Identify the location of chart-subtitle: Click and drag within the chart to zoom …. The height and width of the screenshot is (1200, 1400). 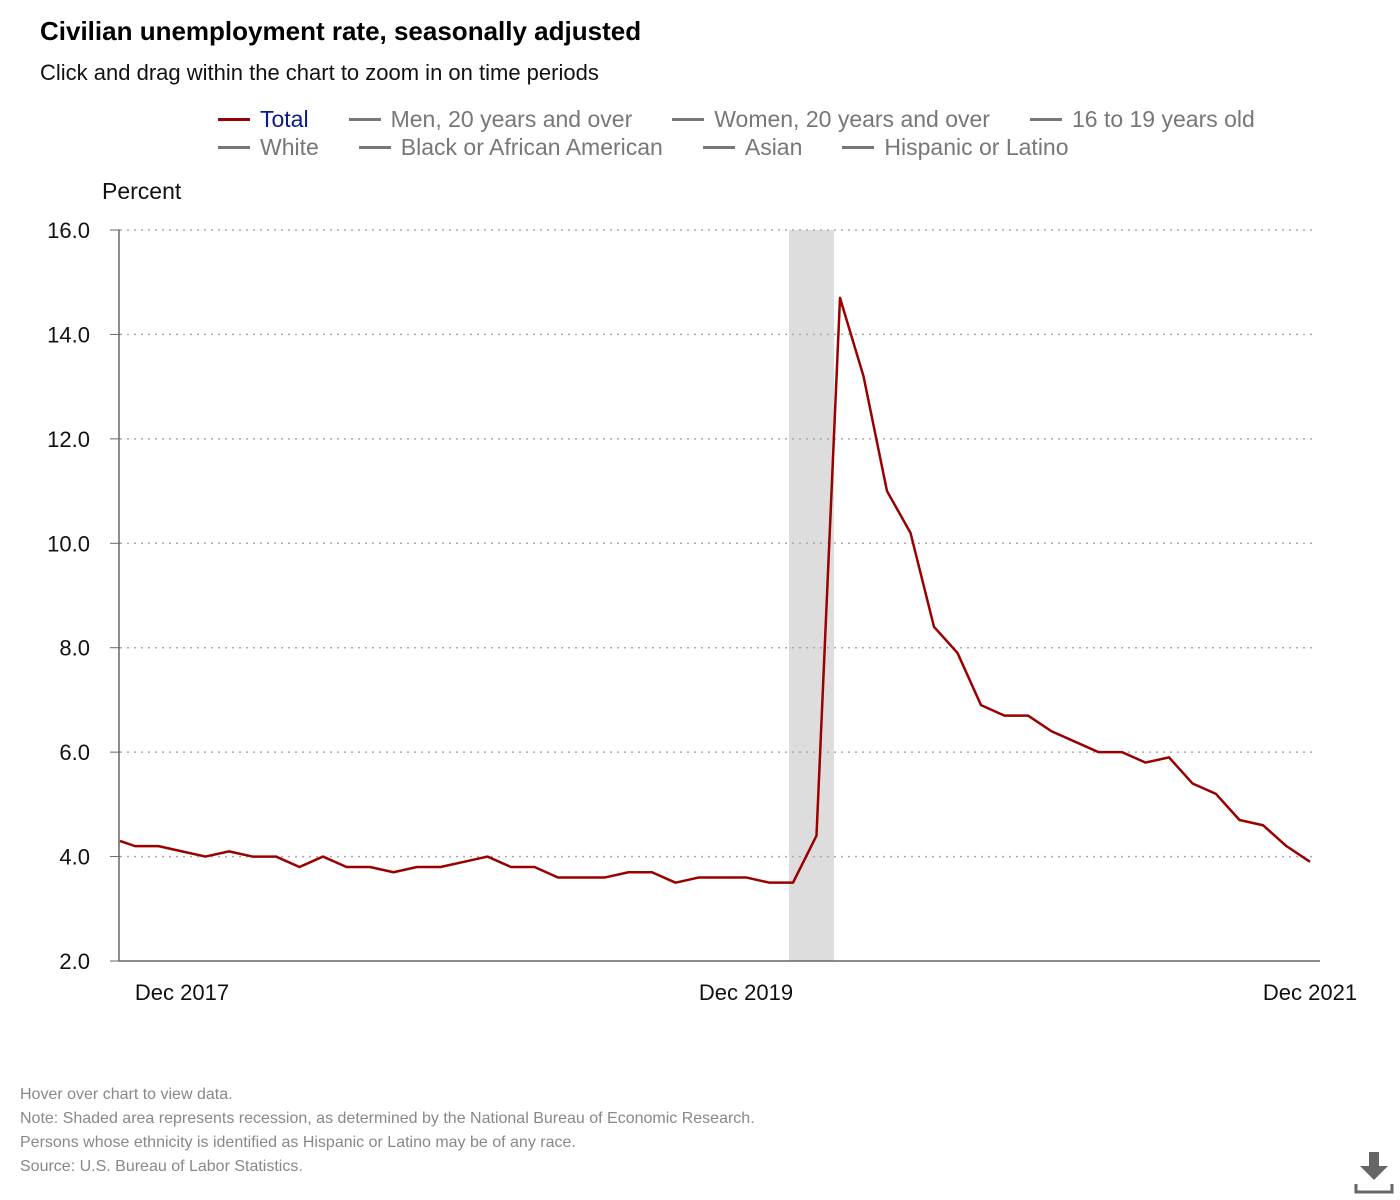
(319, 72).